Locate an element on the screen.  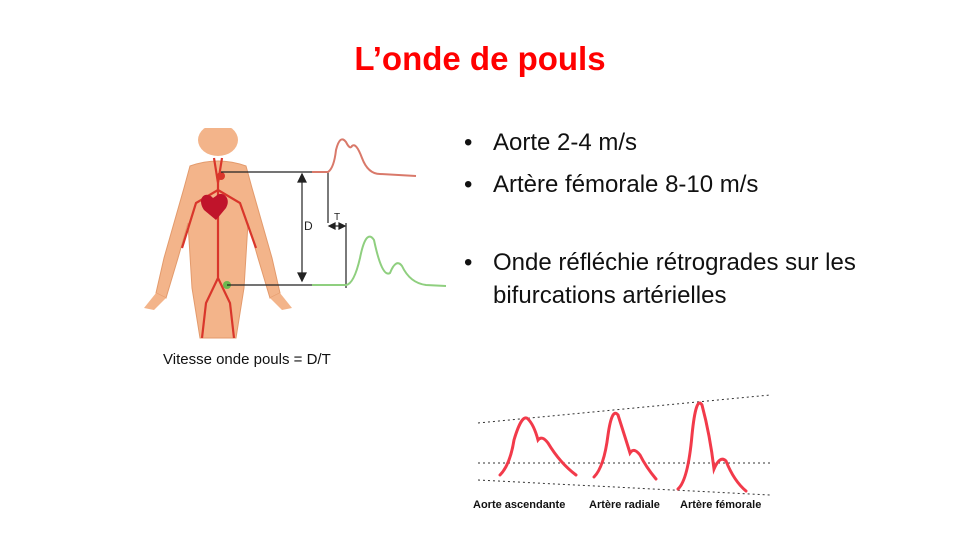
heart-icon is located at coordinates (214, 206).